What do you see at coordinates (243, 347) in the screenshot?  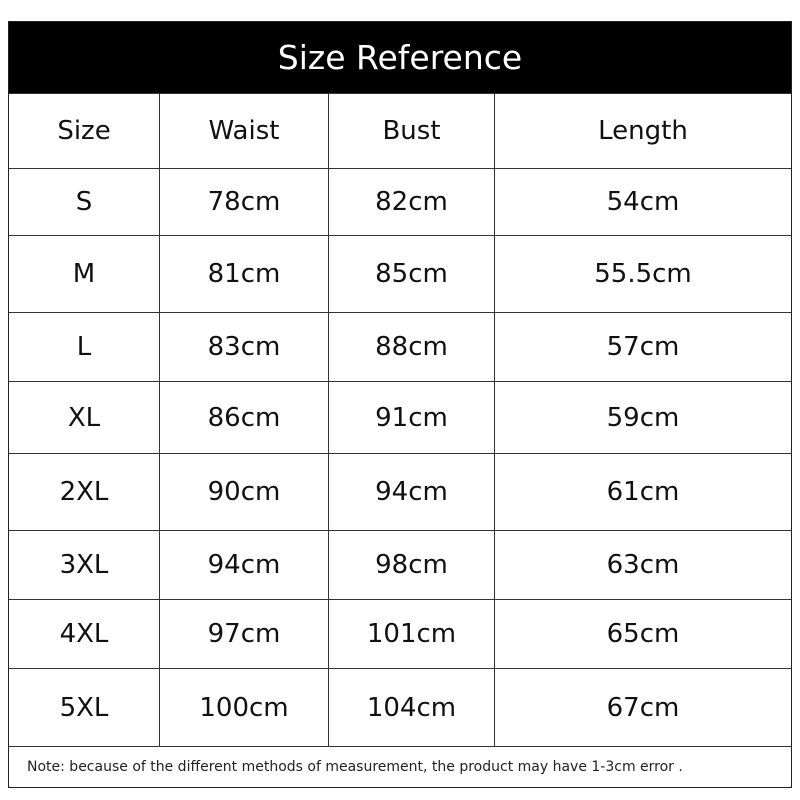 I see `cell-waist: 83cm` at bounding box center [243, 347].